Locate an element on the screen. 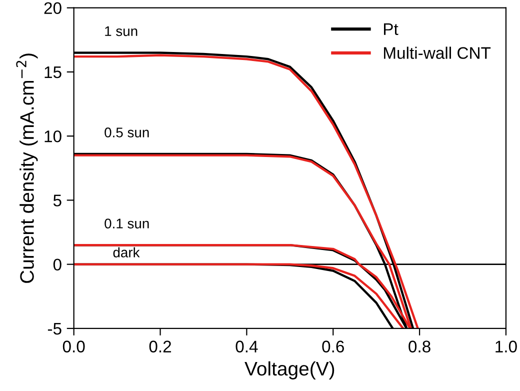 This screenshot has height=391, width=520. x-axis-title: Voltage(V) is located at coordinates (289, 370).